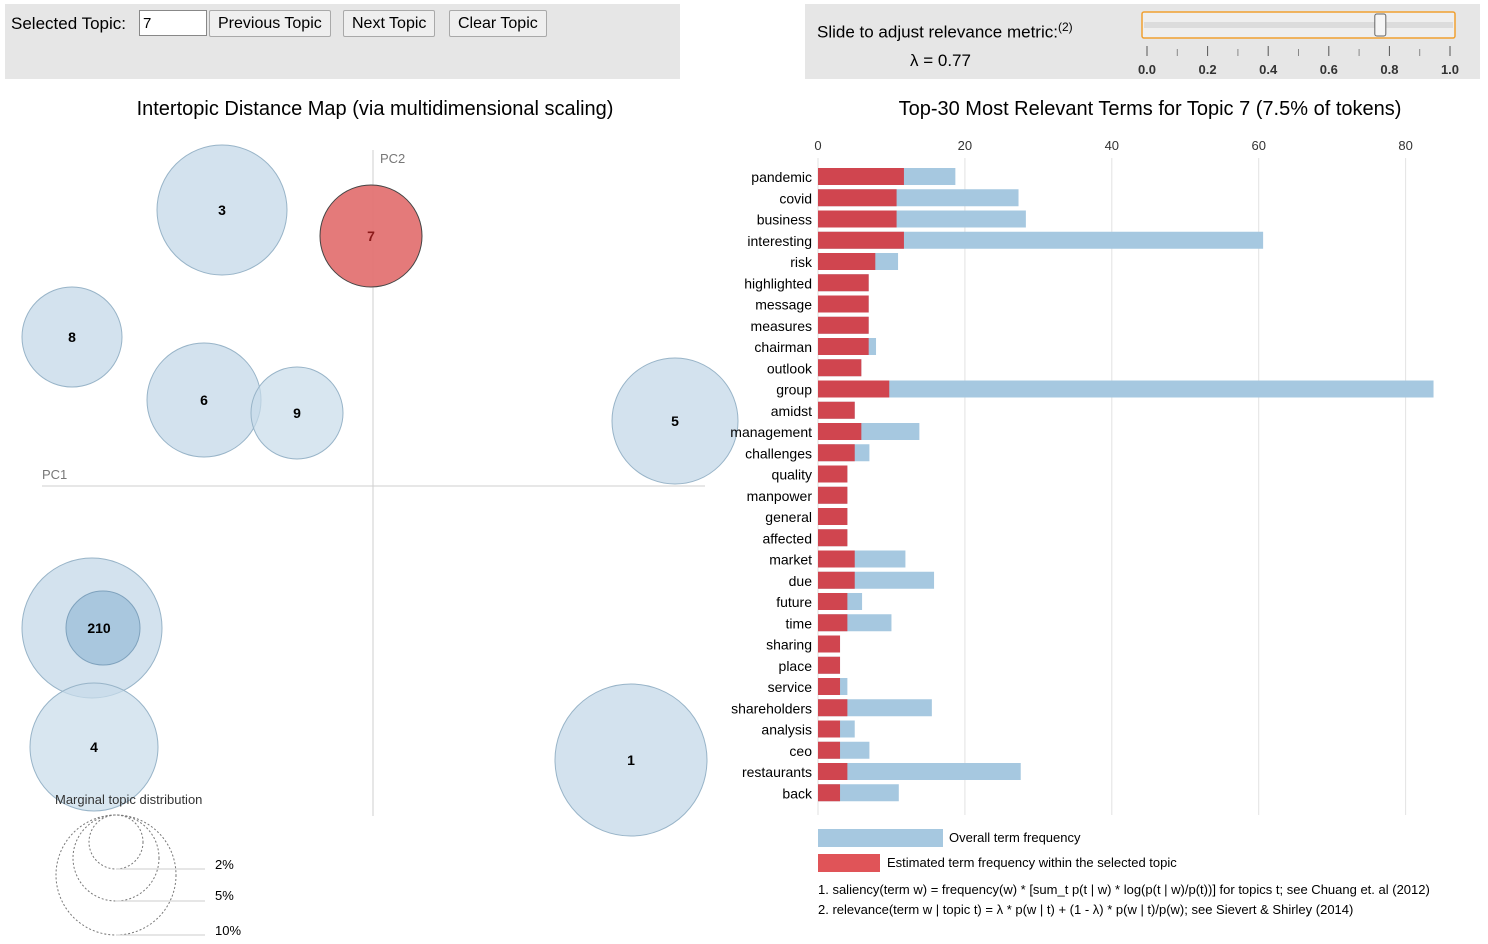 This screenshot has height=944, width=1488. Describe the element at coordinates (1298, 25) in the screenshot. I see `slider-track` at that location.